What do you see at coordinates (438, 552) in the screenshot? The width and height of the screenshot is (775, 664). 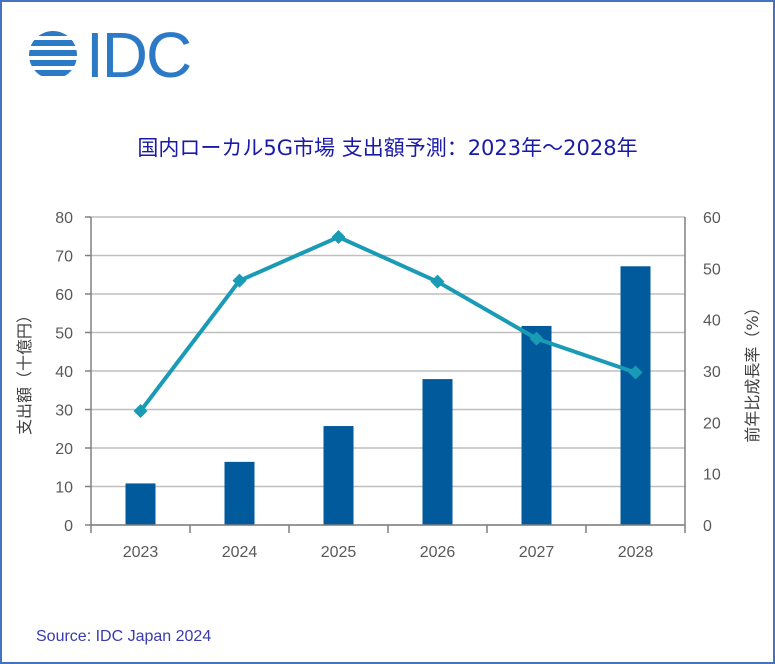 I see `x-tick-label: 2026` at bounding box center [438, 552].